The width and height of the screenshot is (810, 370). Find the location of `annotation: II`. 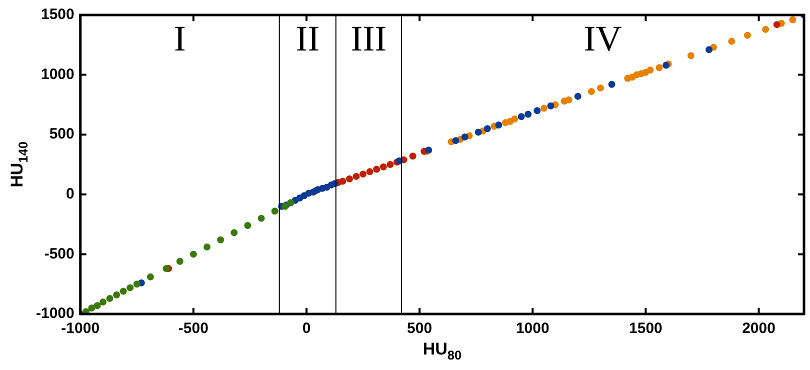

annotation: II is located at coordinates (308, 38).